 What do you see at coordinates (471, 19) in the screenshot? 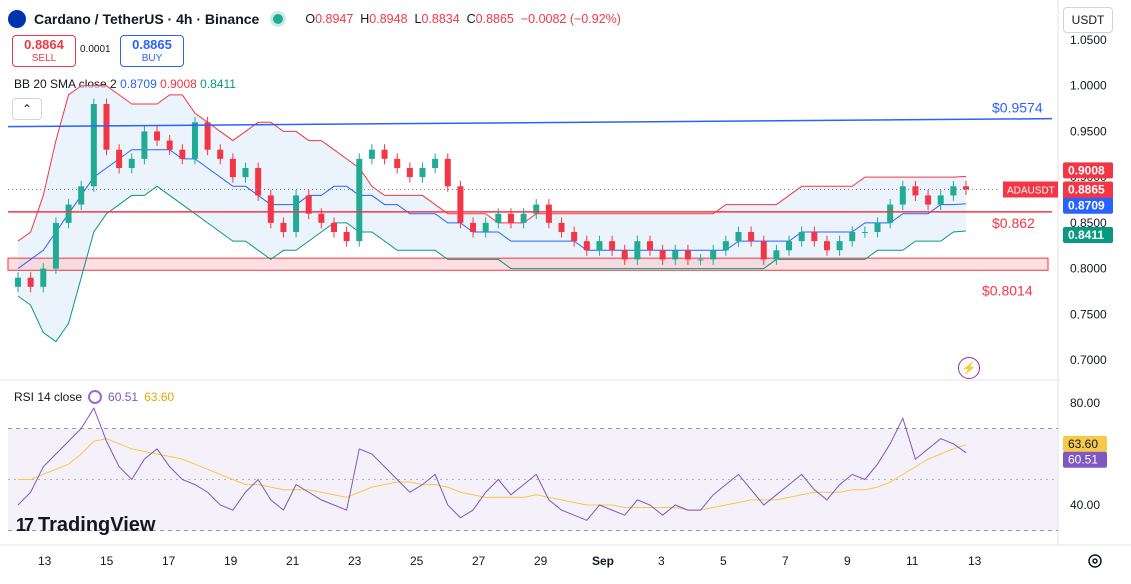
I see `close-label: C` at bounding box center [471, 19].